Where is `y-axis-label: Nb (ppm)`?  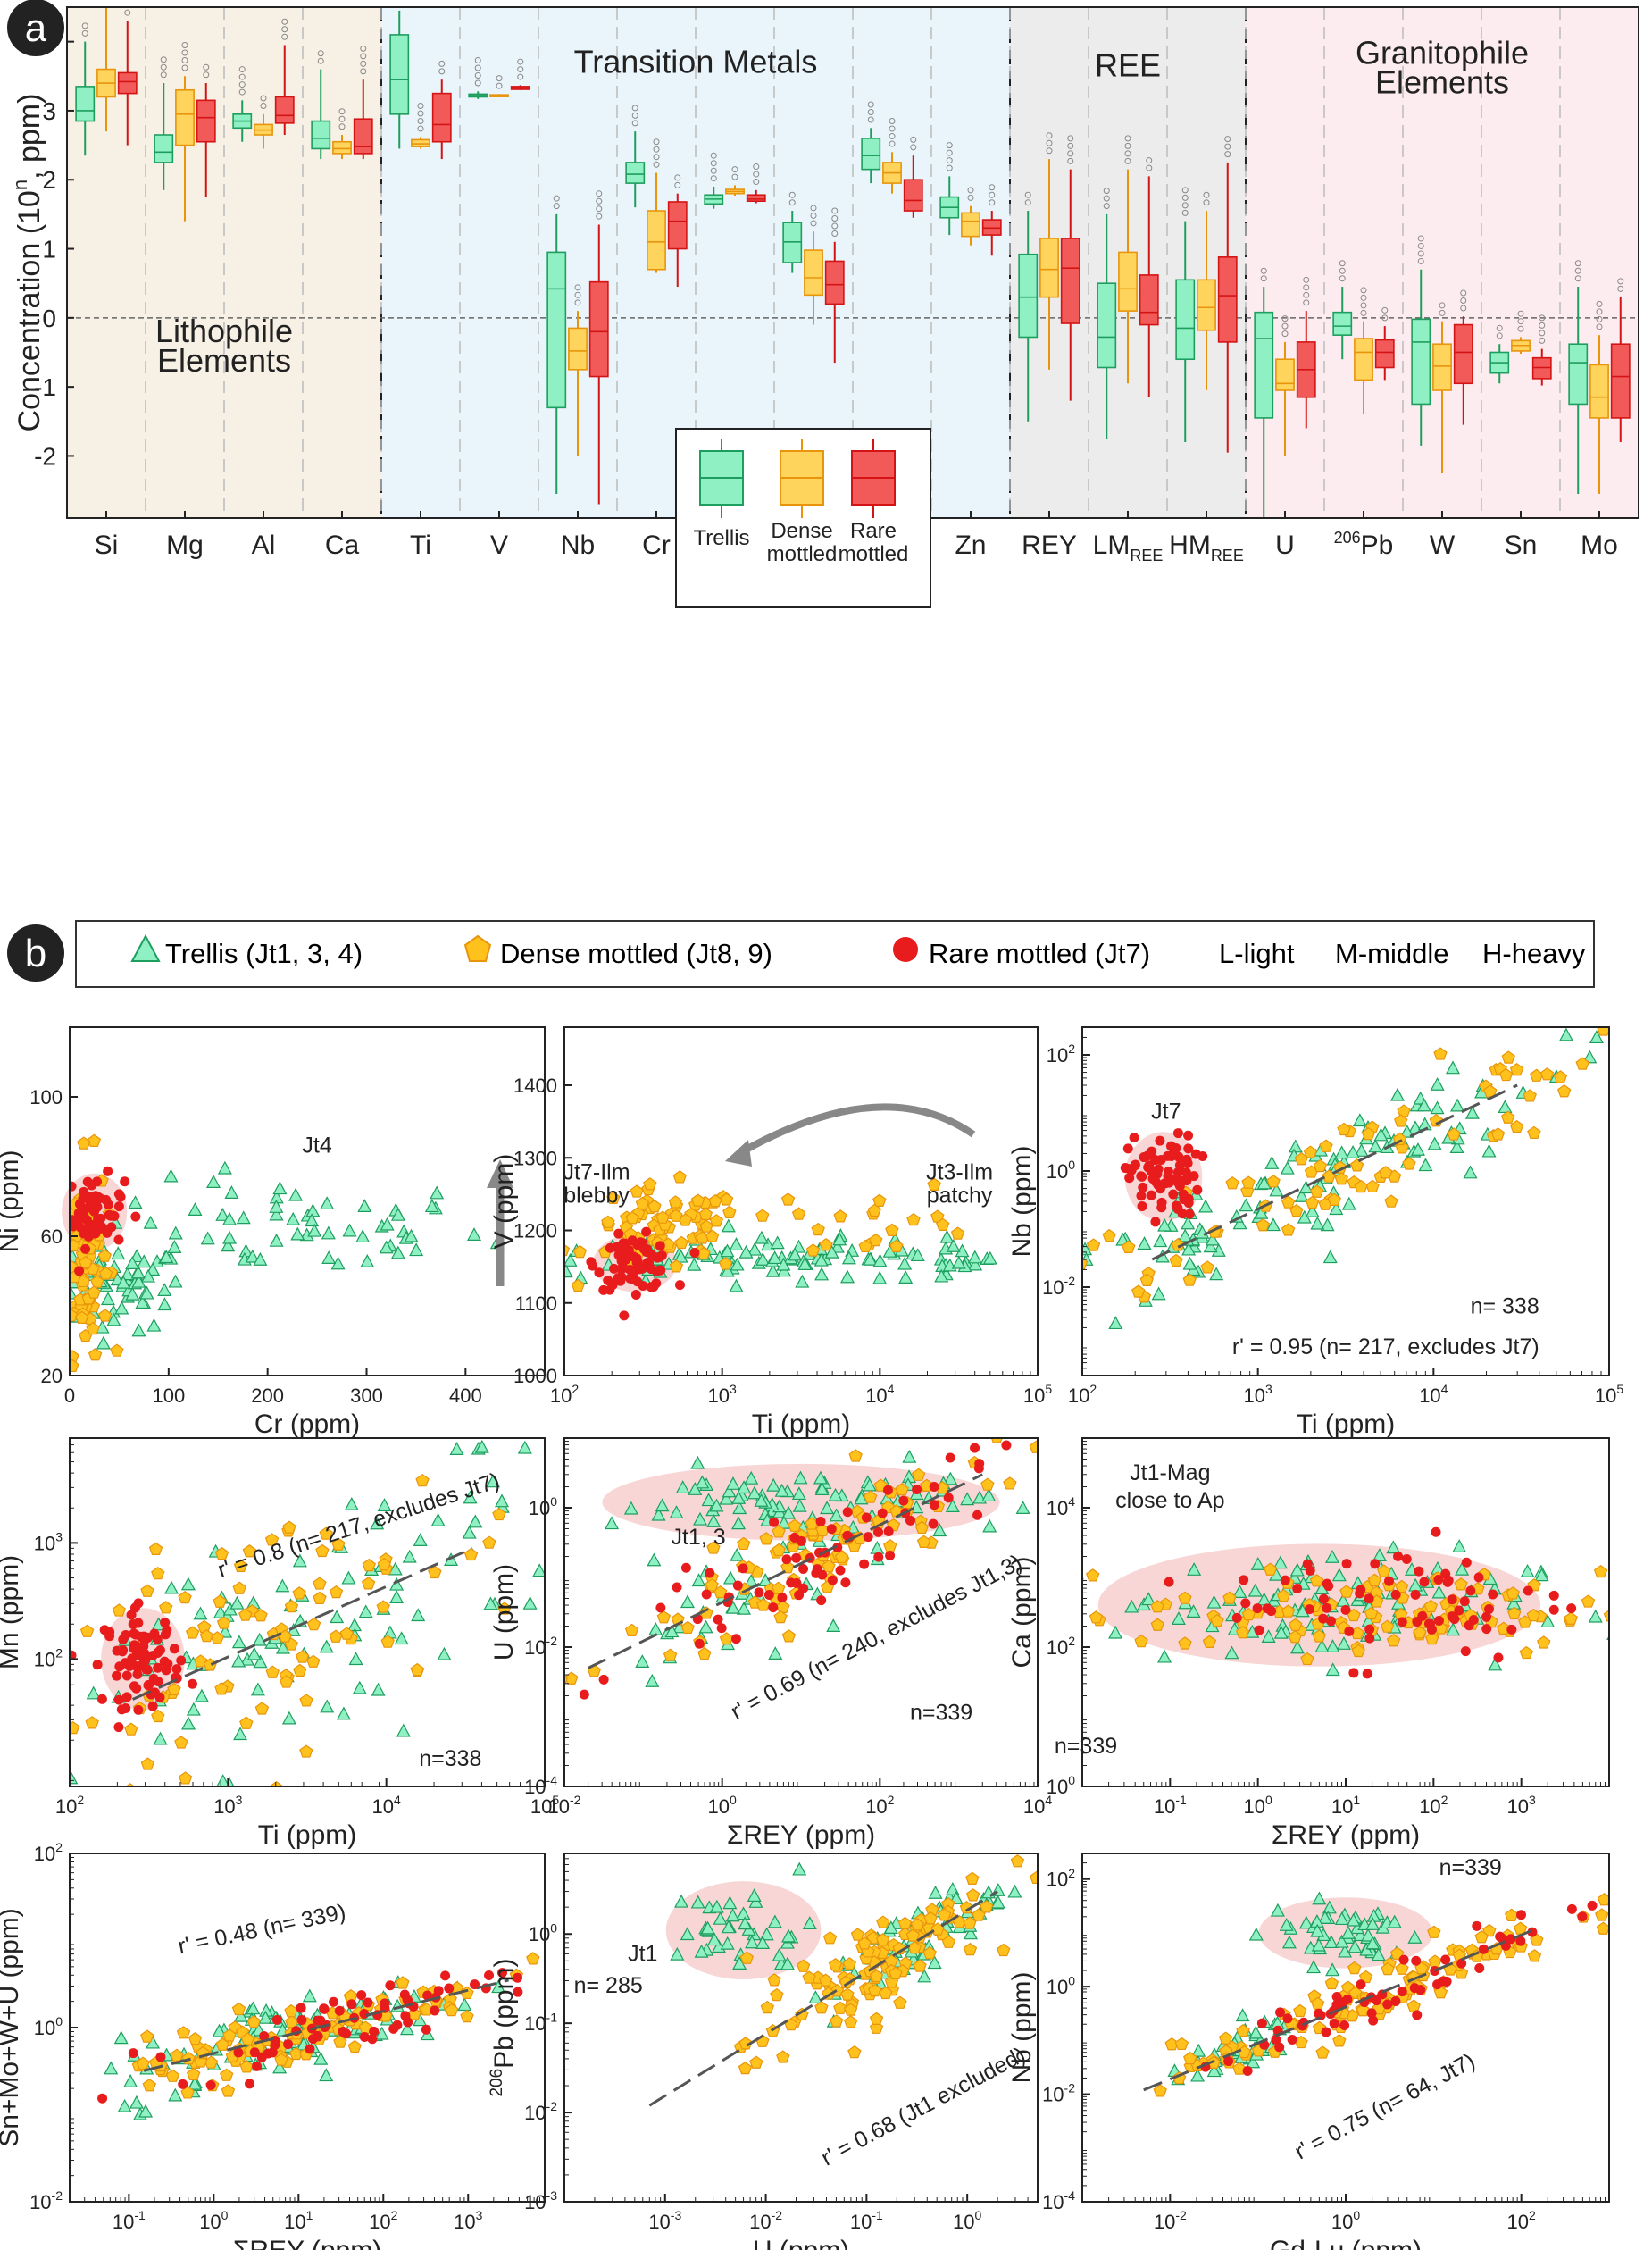 y-axis-label: Nb (ppm) is located at coordinates (1022, 1201).